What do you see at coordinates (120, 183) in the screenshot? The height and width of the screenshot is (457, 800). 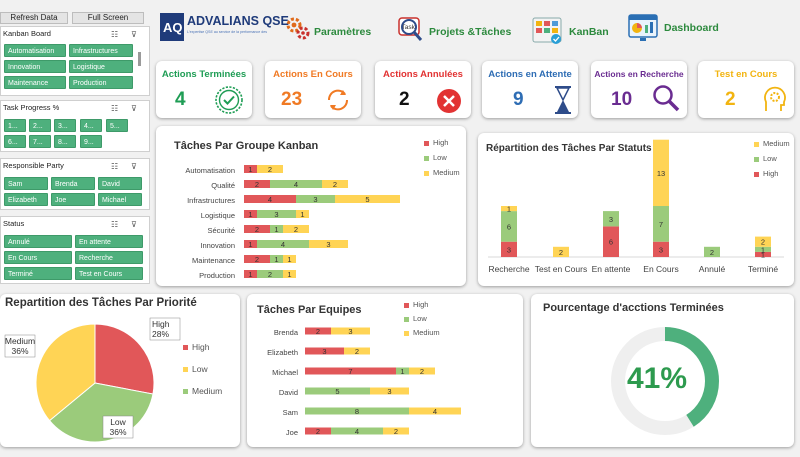 I see `slicer-item: David` at bounding box center [120, 183].